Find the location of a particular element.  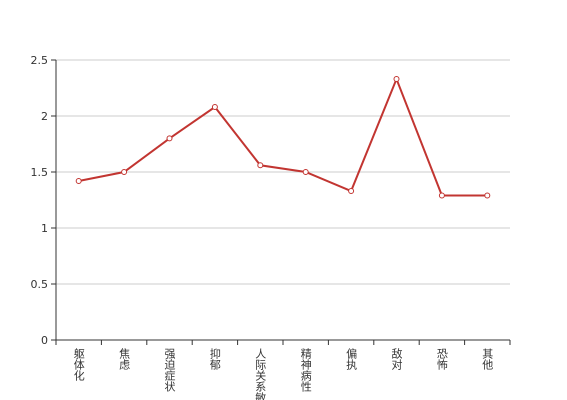

x-tick-label: 强迫症状 is located at coordinates (169, 370).